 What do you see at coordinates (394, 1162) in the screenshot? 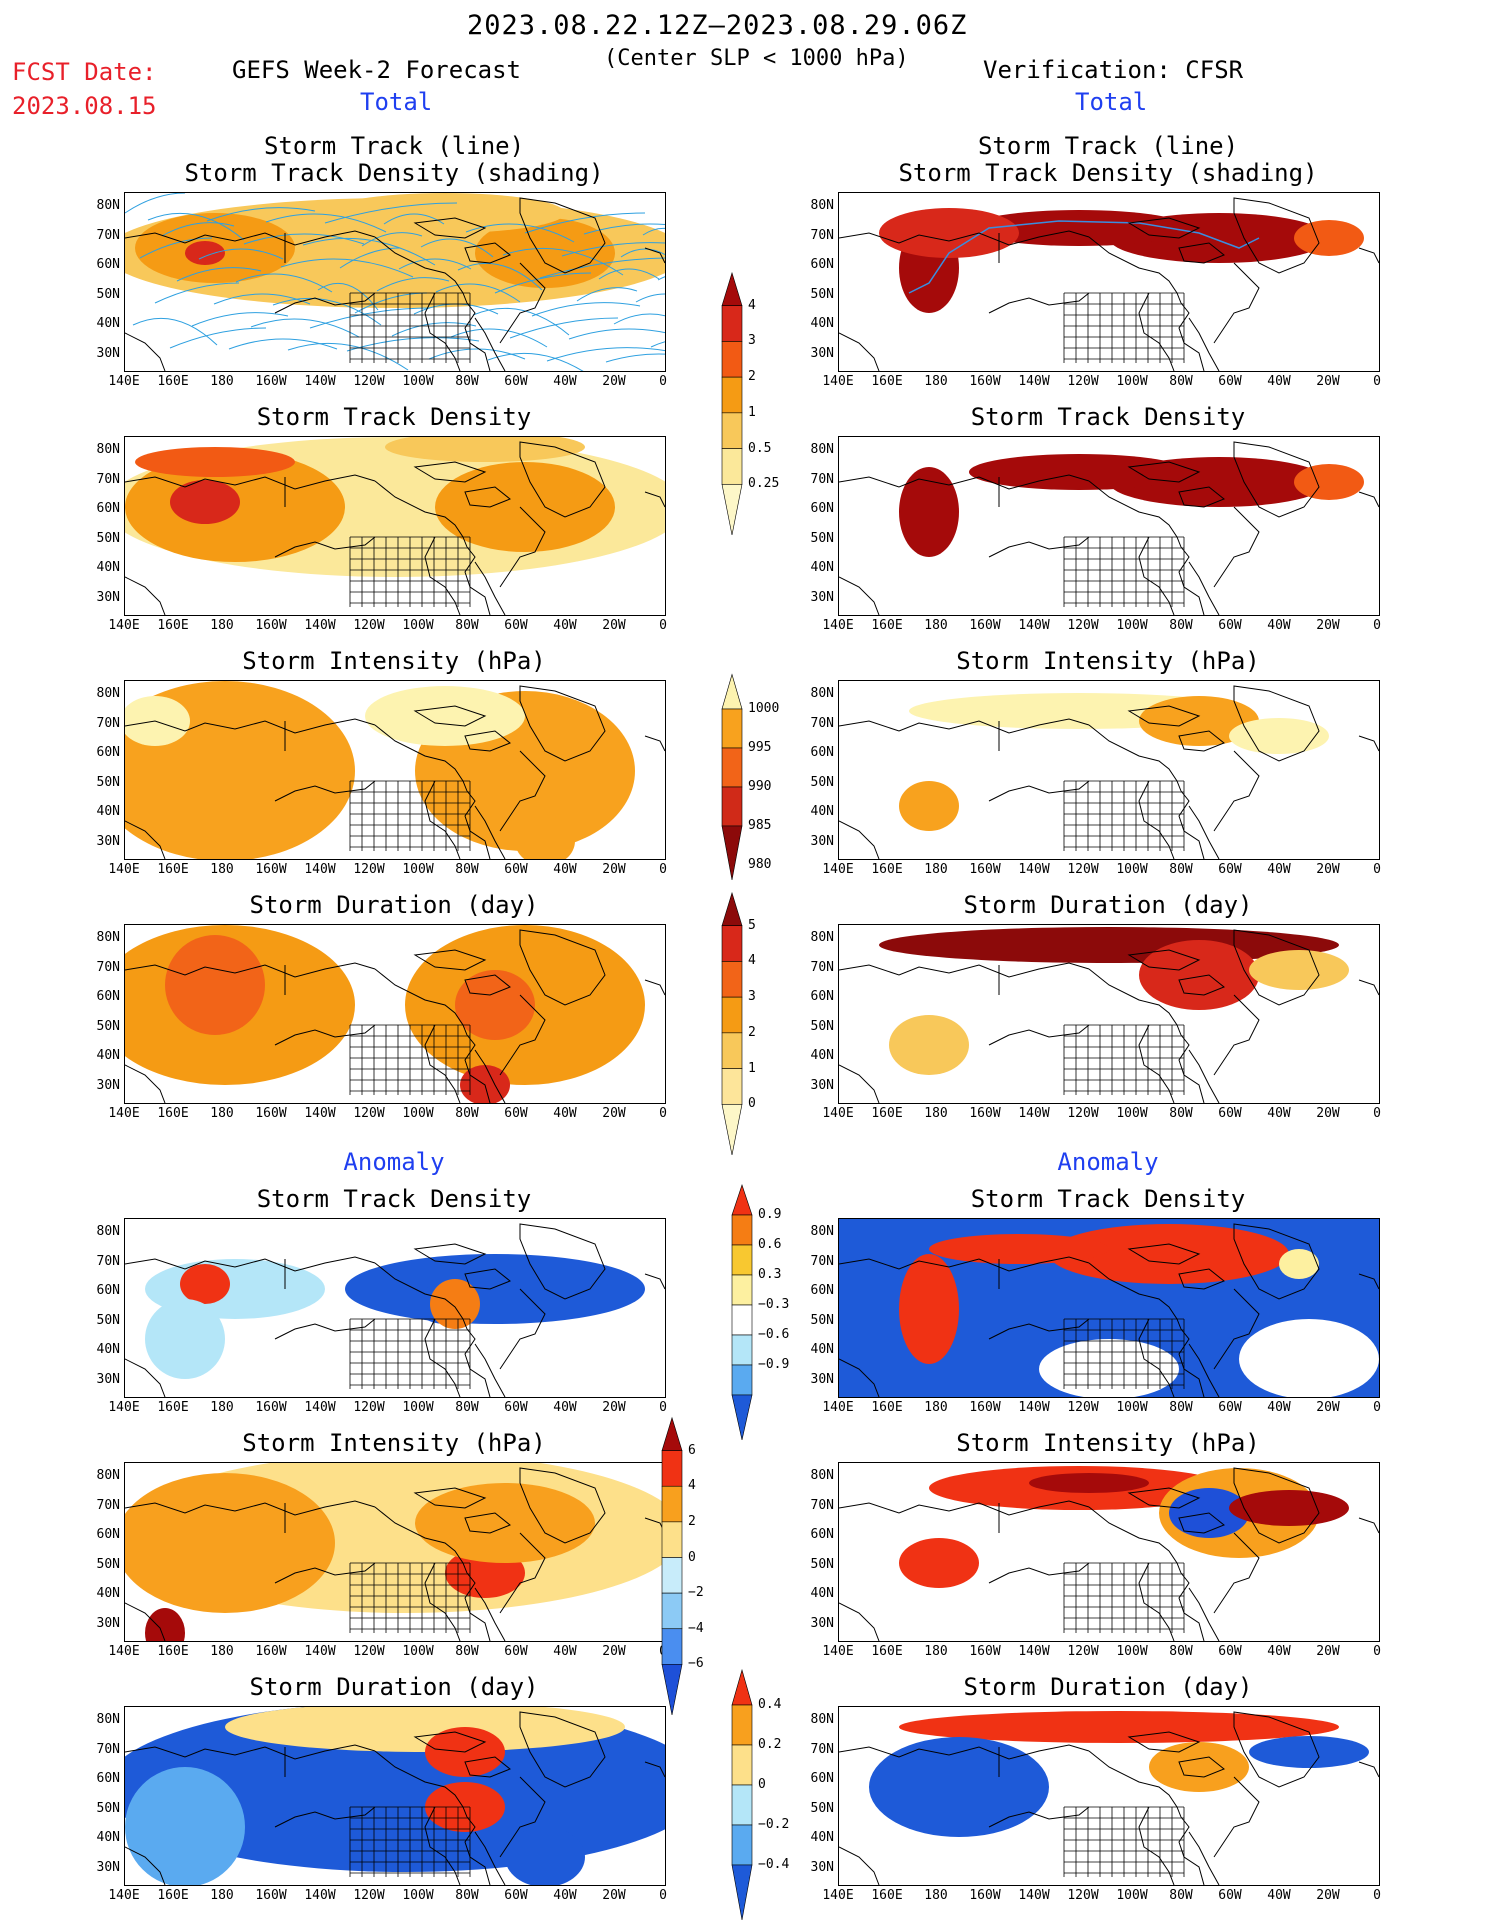
I see `left-anomaly-label: Anomaly` at bounding box center [394, 1162].